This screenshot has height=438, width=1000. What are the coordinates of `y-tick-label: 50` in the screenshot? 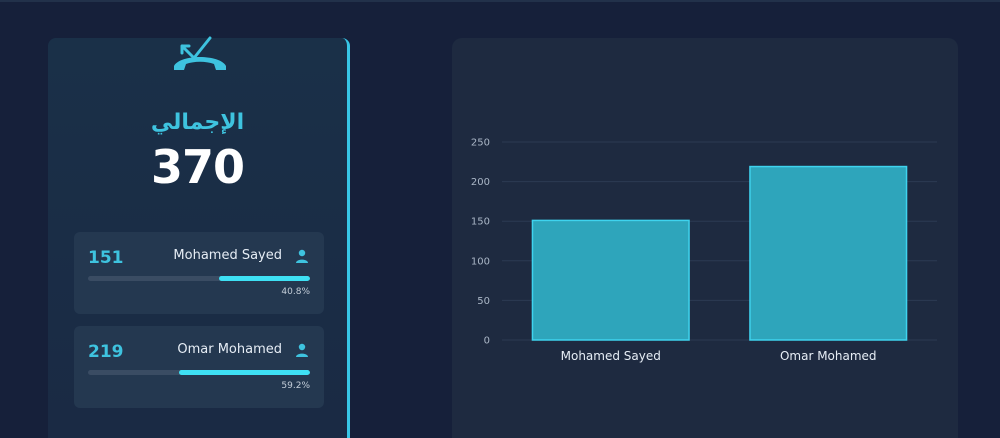 It's located at (483, 301).